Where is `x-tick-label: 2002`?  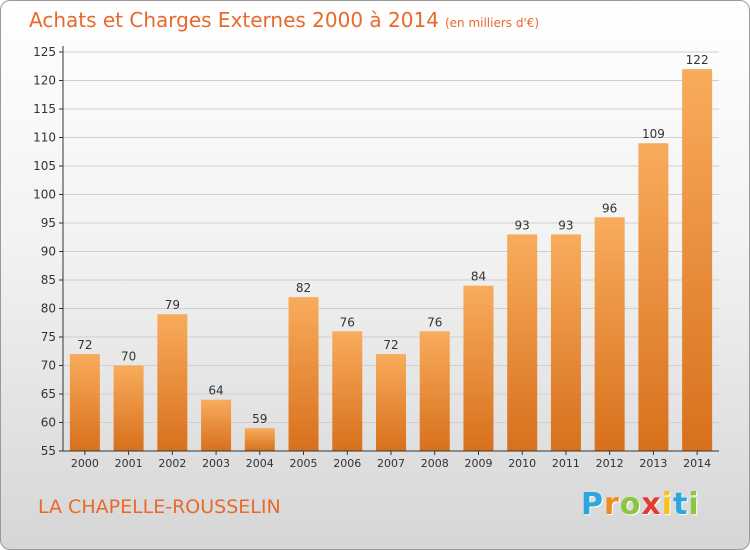
x-tick-label: 2002 is located at coordinates (172, 463).